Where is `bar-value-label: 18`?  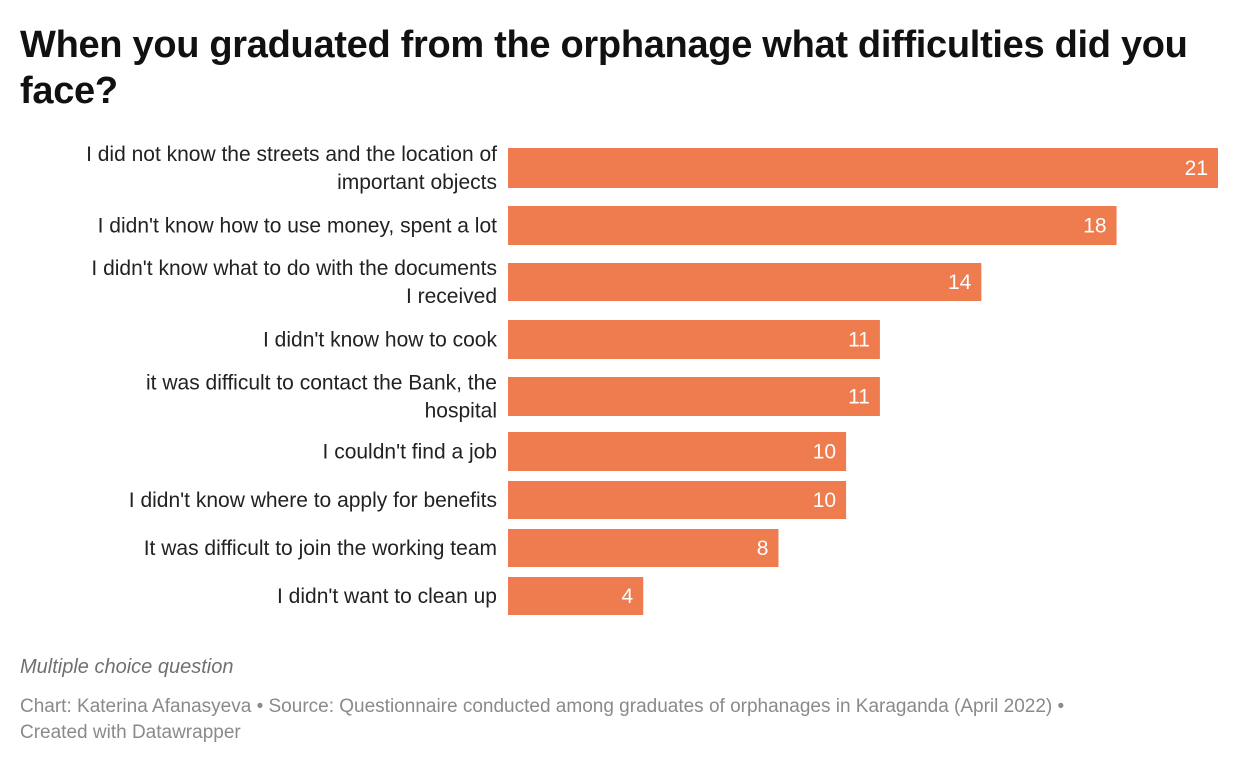
bar-value-label: 18 is located at coordinates (1094, 226).